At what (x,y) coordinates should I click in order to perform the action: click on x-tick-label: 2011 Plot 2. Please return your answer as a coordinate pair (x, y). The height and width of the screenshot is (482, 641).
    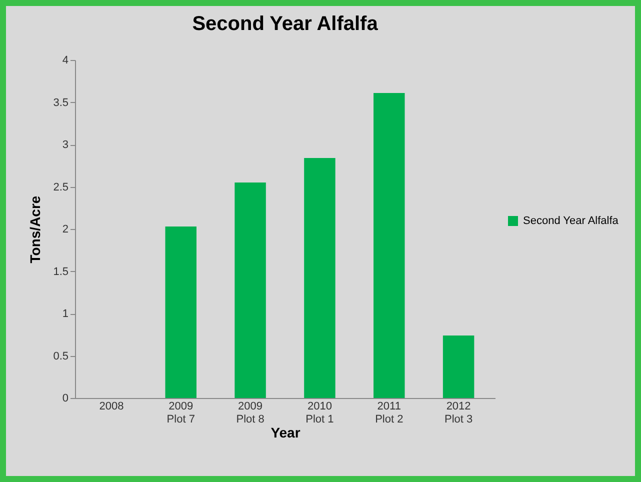
    Looking at the image, I should click on (389, 413).